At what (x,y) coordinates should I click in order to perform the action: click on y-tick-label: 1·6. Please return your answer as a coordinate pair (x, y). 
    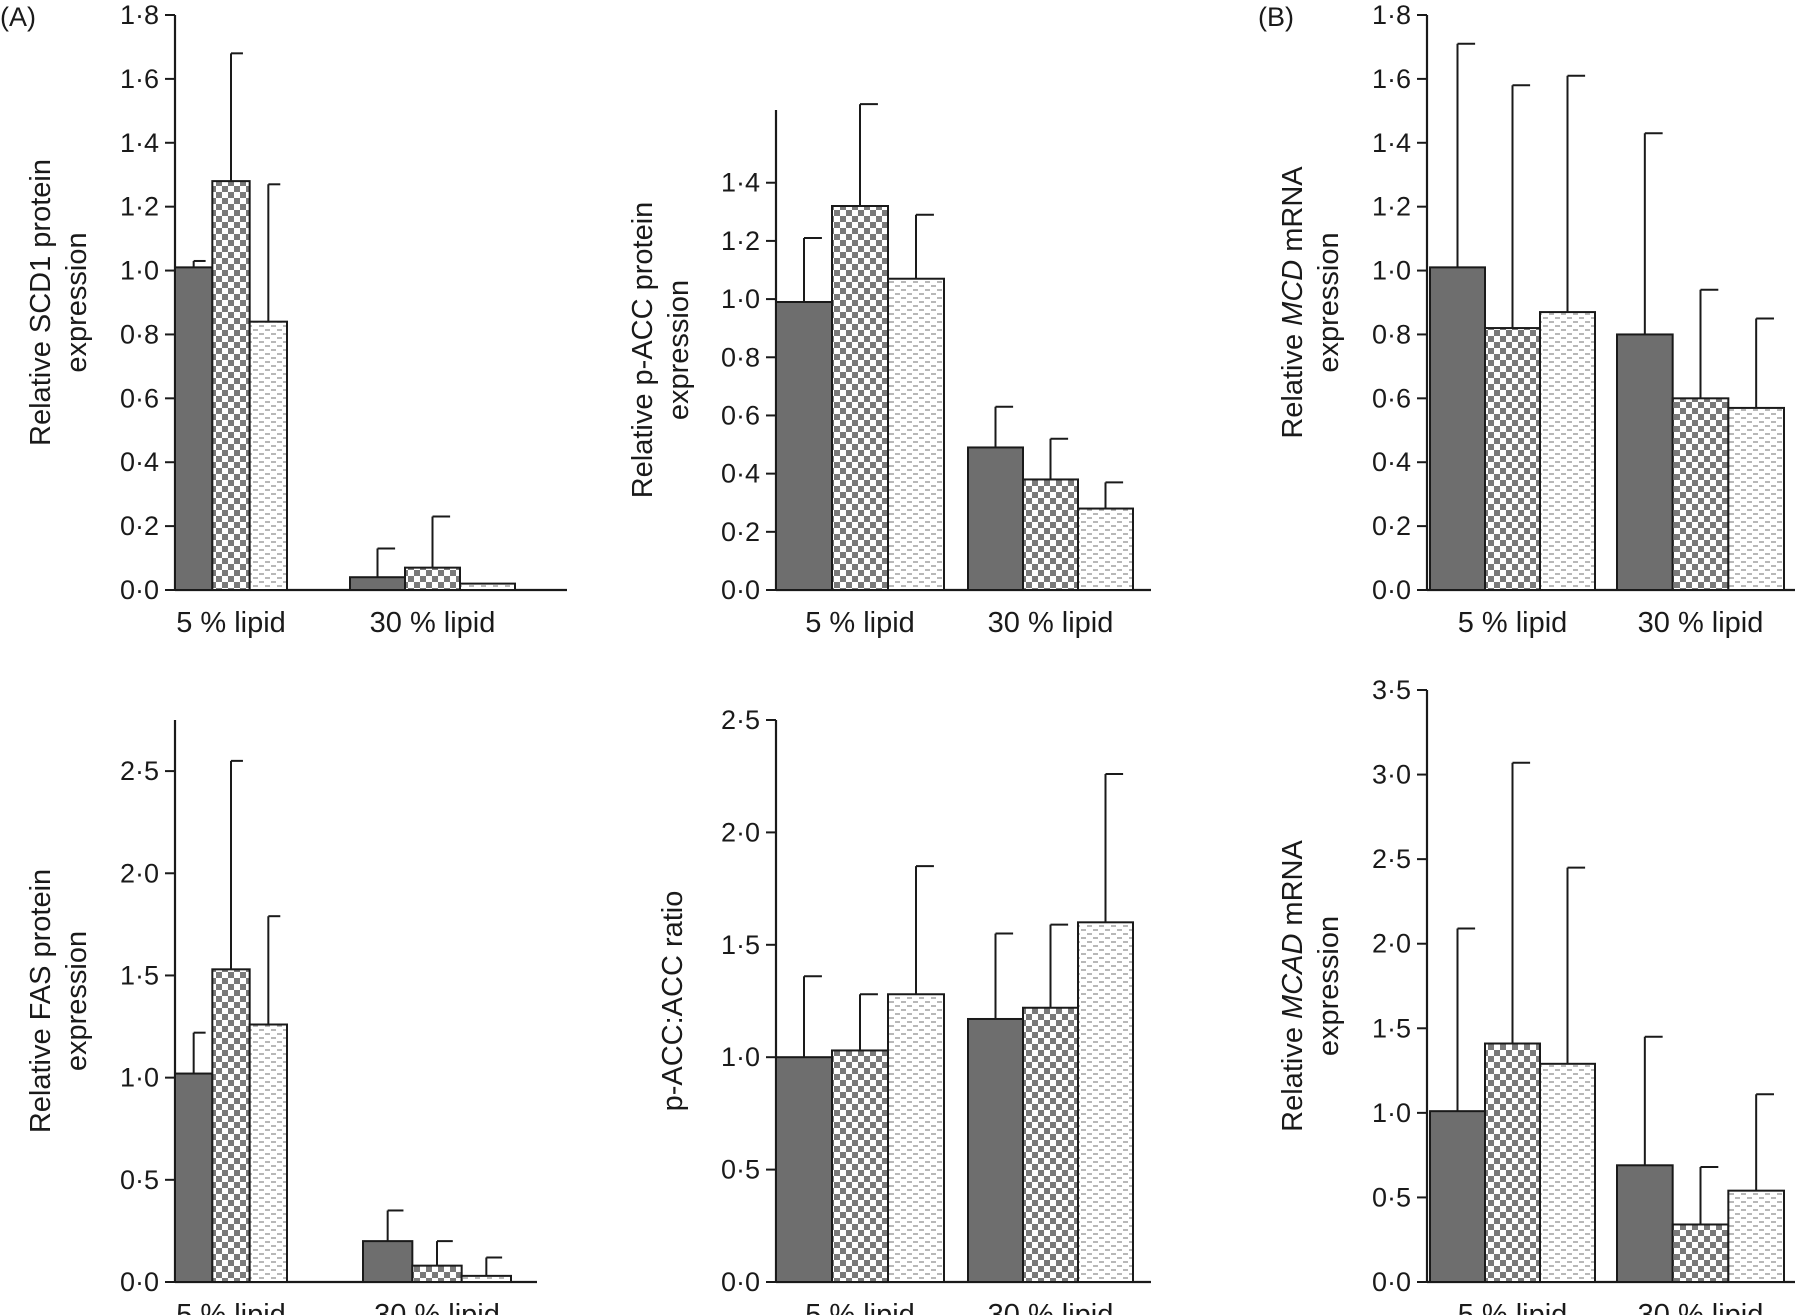
    Looking at the image, I should click on (1391, 79).